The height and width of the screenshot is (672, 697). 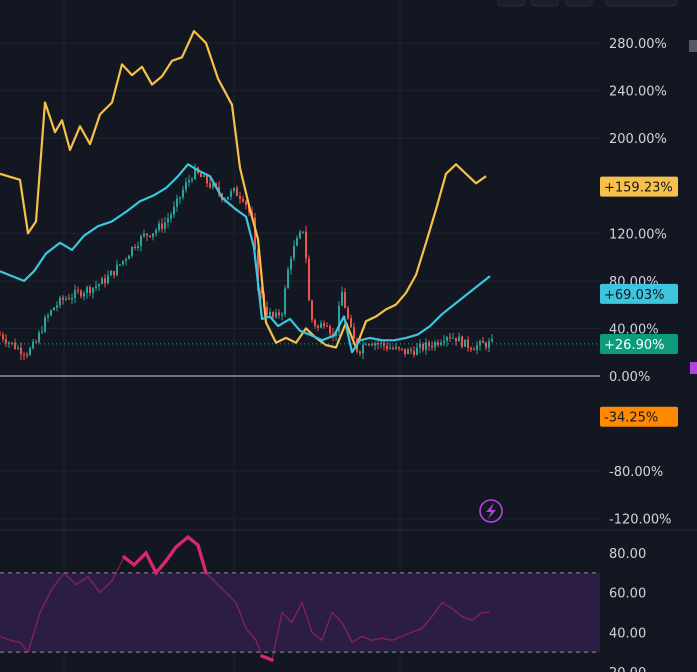 I want to click on main-y-tick-1: 240.00%, so click(x=638, y=92).